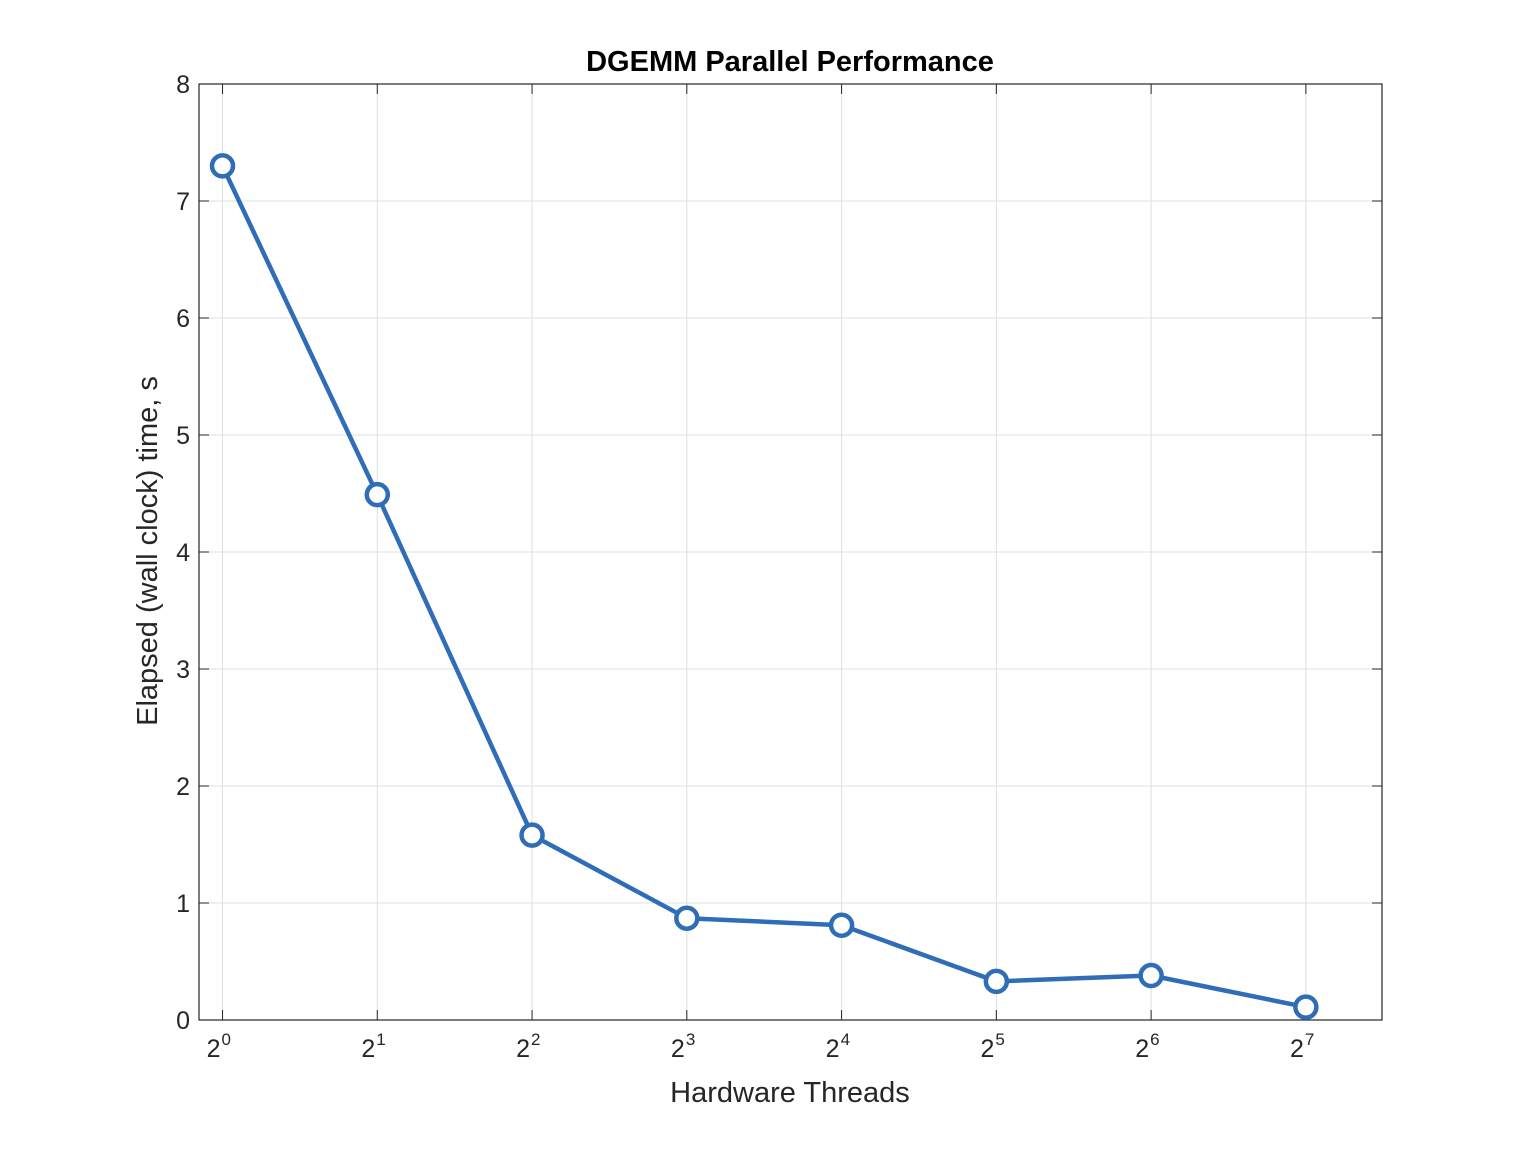 The height and width of the screenshot is (1149, 1528). What do you see at coordinates (183, 436) in the screenshot?
I see `y-tick-label: 5` at bounding box center [183, 436].